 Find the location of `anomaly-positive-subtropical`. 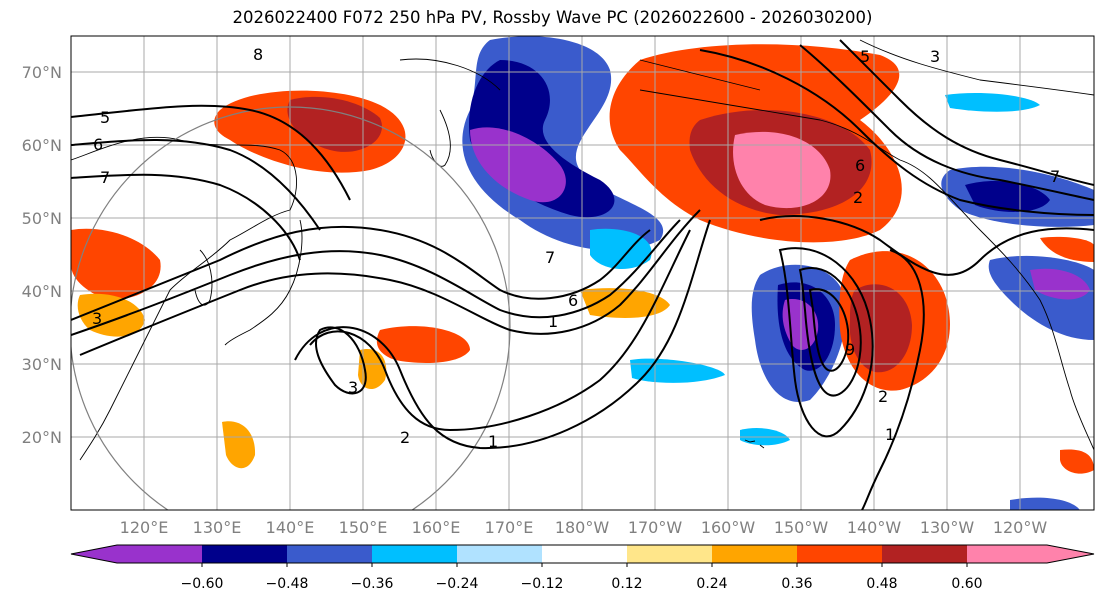

anomaly-positive-subtropical is located at coordinates (423, 344).